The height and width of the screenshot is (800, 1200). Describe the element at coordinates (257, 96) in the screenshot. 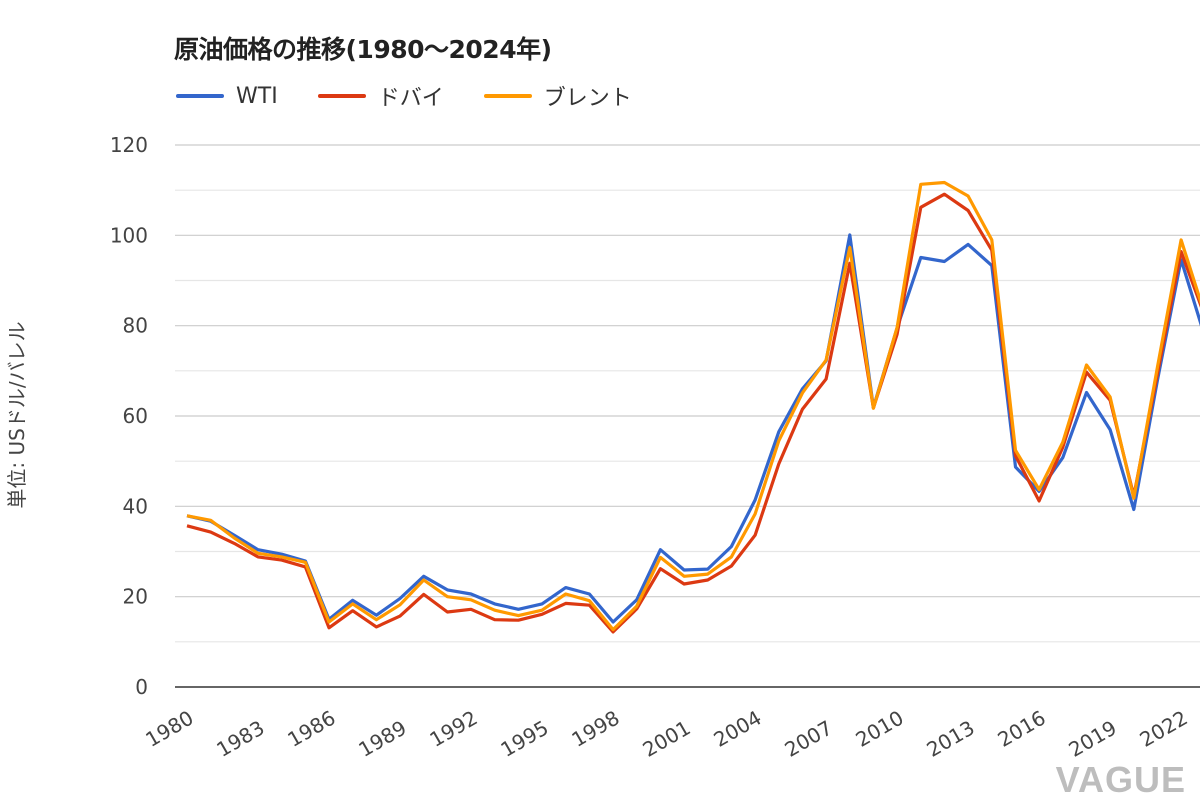

I see `legend-label-wti: WTI` at that location.